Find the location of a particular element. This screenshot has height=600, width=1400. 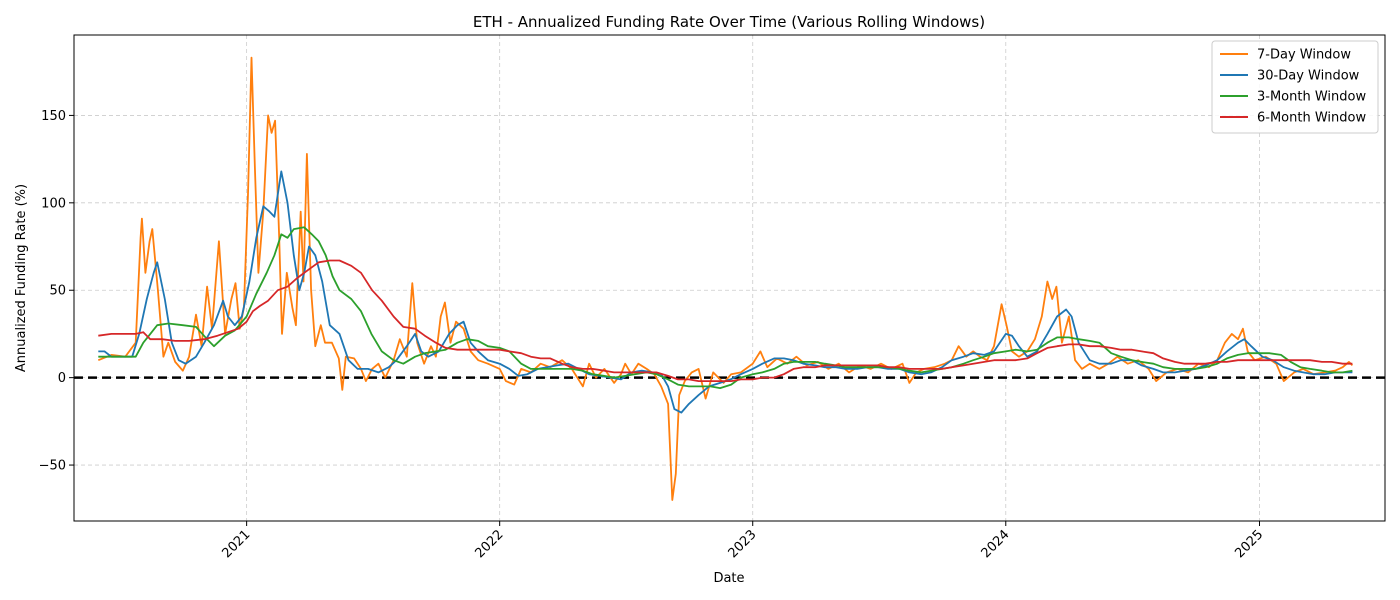

y-axis-label: Annualized Funding Rate (%) is located at coordinates (21, 278).